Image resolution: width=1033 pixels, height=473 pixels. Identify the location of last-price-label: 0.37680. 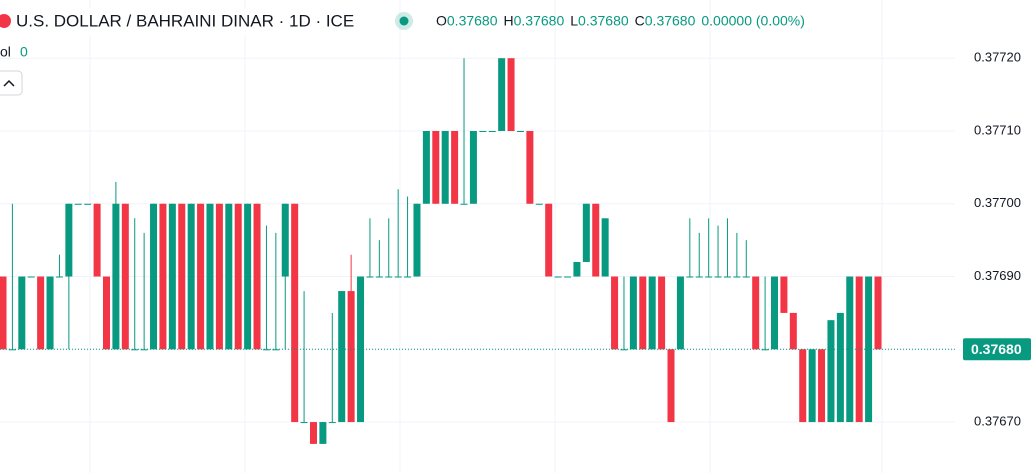
(996, 349).